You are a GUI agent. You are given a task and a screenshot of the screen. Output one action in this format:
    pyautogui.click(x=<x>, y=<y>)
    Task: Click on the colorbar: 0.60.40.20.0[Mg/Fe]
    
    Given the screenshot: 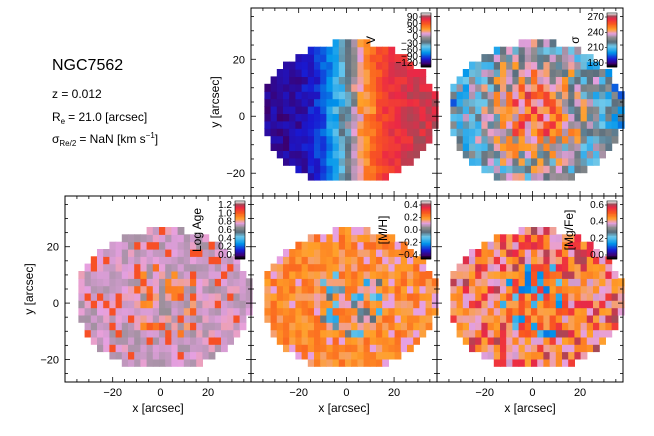 What is the action you would take?
    pyautogui.click(x=590, y=230)
    